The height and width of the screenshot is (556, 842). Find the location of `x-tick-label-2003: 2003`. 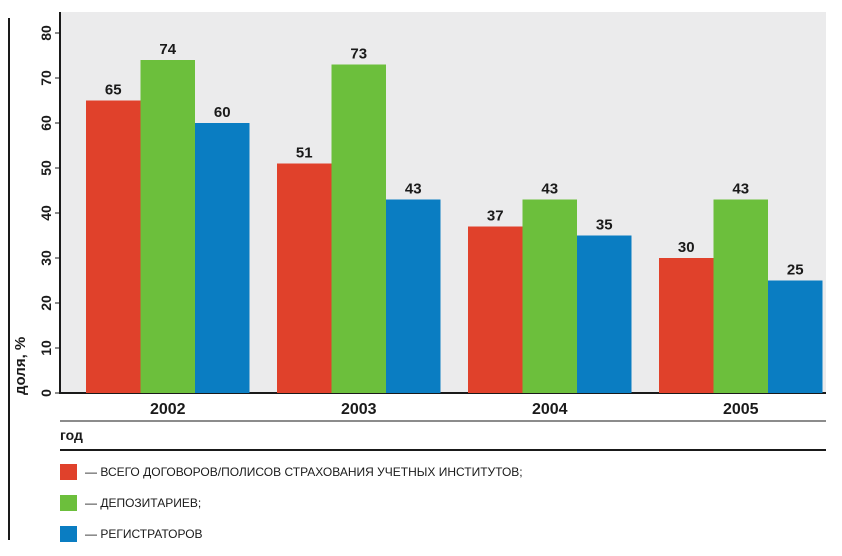

x-tick-label-2003: 2003 is located at coordinates (359, 409).